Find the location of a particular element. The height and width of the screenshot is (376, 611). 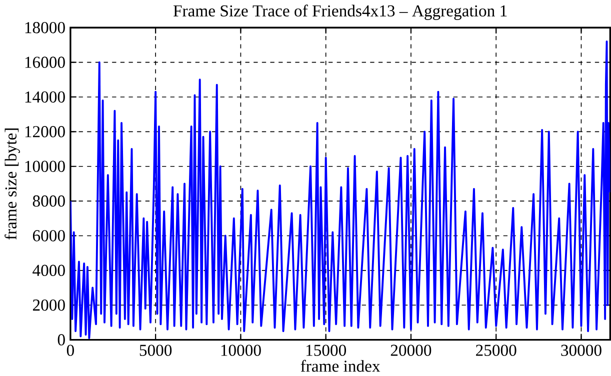

y-tick-label: 4000 is located at coordinates (48, 270).